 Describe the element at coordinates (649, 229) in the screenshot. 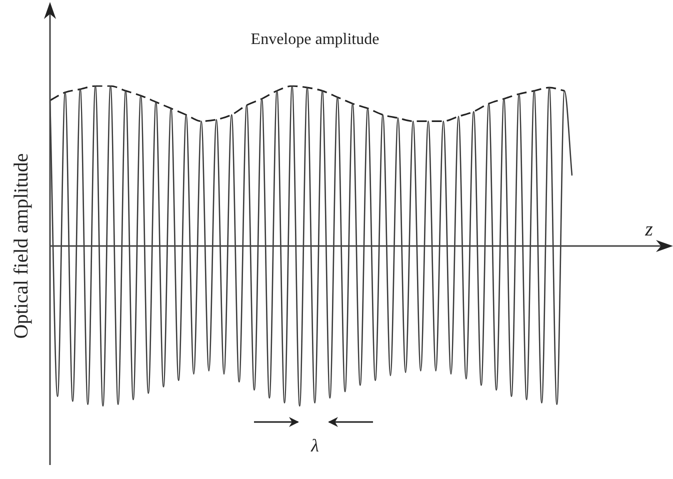

I see `x-axis-title: z` at that location.